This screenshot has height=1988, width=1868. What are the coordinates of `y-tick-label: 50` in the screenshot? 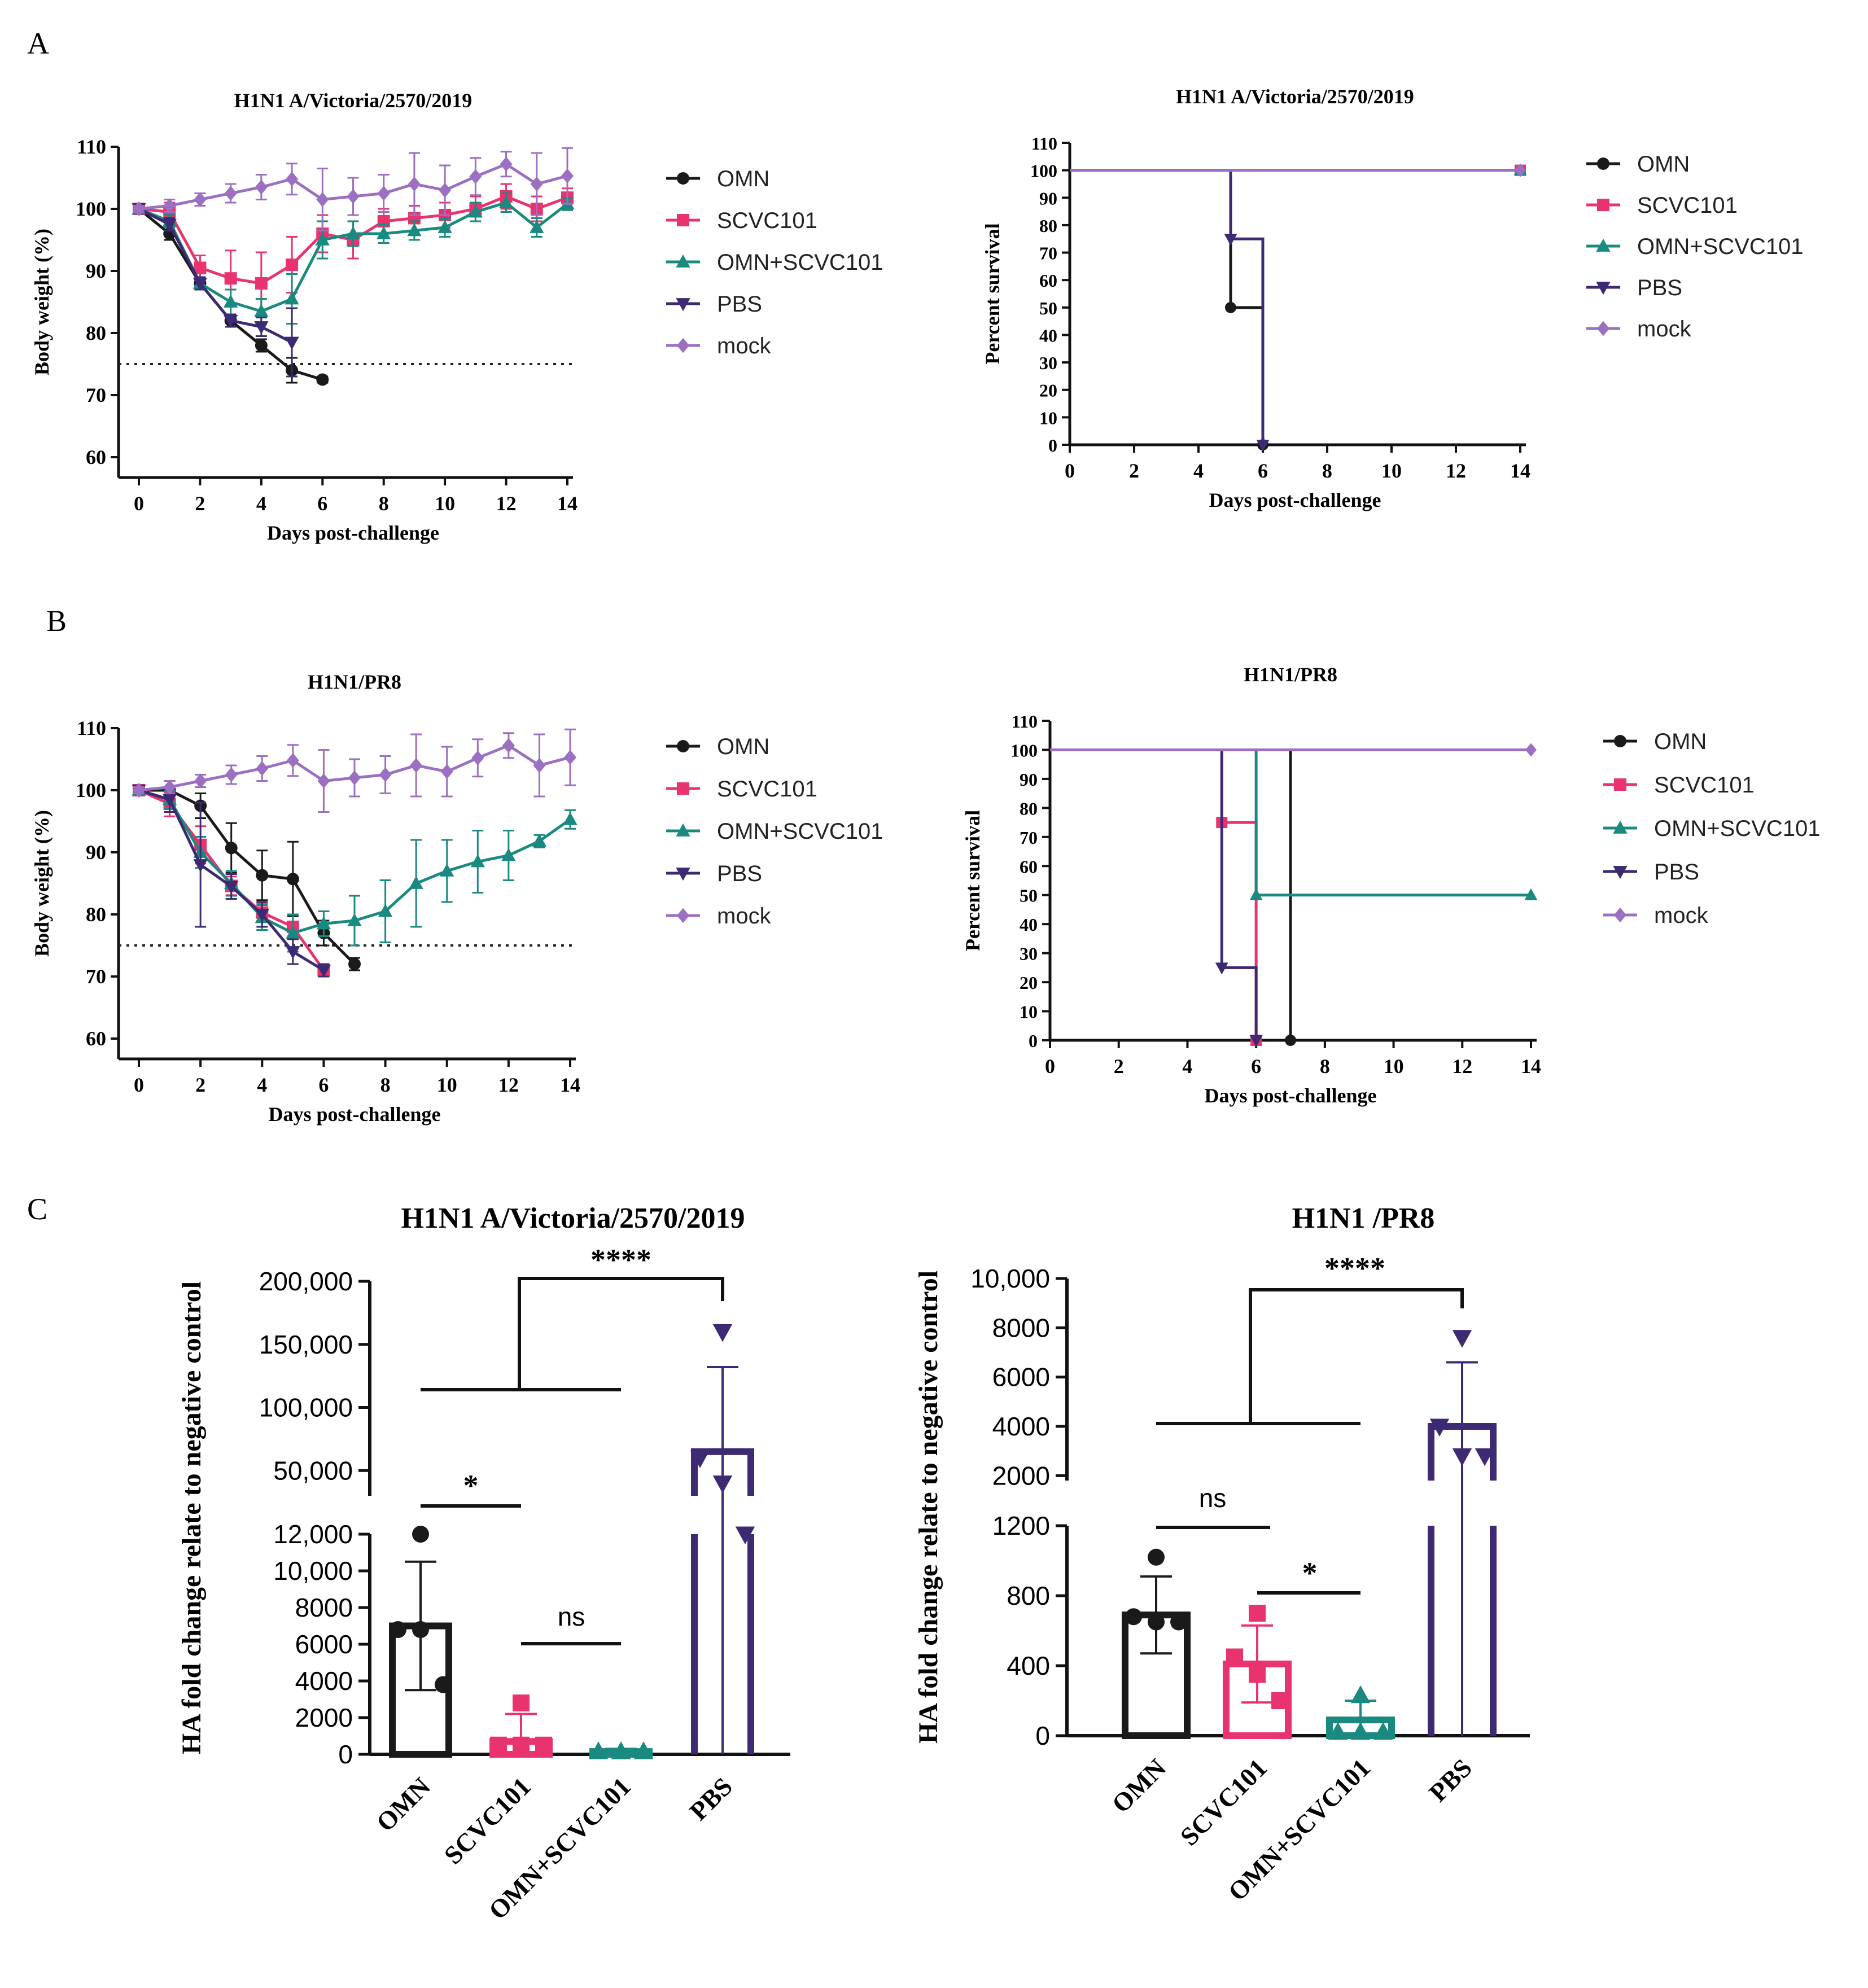 It's located at (1048, 308).